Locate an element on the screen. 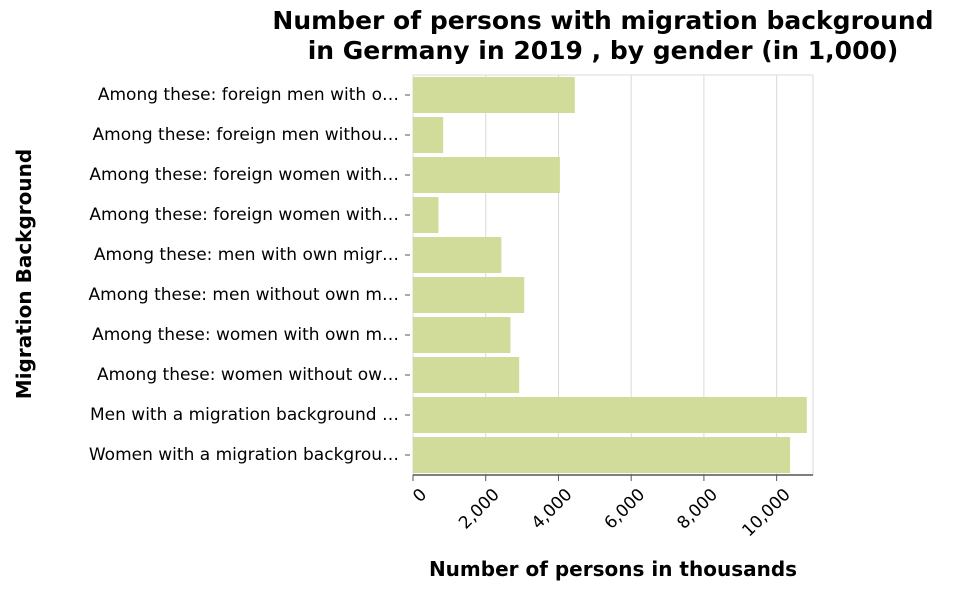 This screenshot has width=966, height=590. x-tick-label: 8,000 is located at coordinates (697, 509).